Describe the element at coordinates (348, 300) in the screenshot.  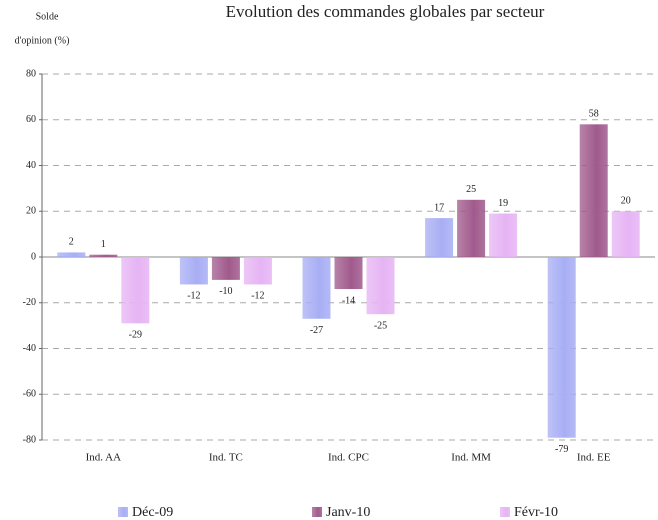
I see `data-label: -14` at that location.